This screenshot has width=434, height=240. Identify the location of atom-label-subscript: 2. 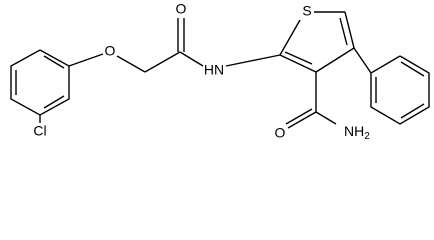
(367, 136).